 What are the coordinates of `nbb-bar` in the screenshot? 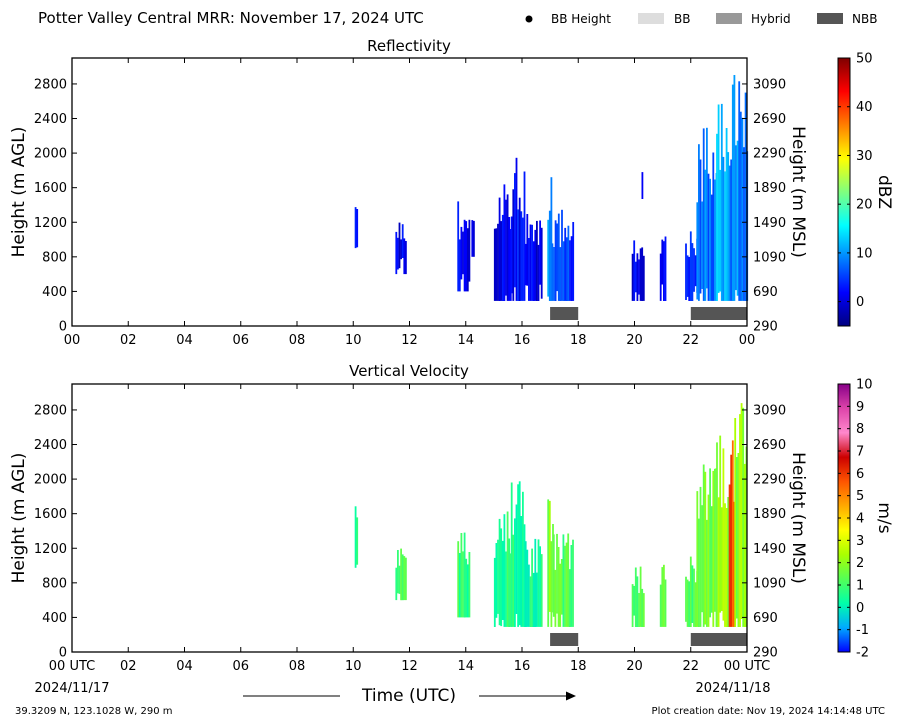 It's located at (719, 313).